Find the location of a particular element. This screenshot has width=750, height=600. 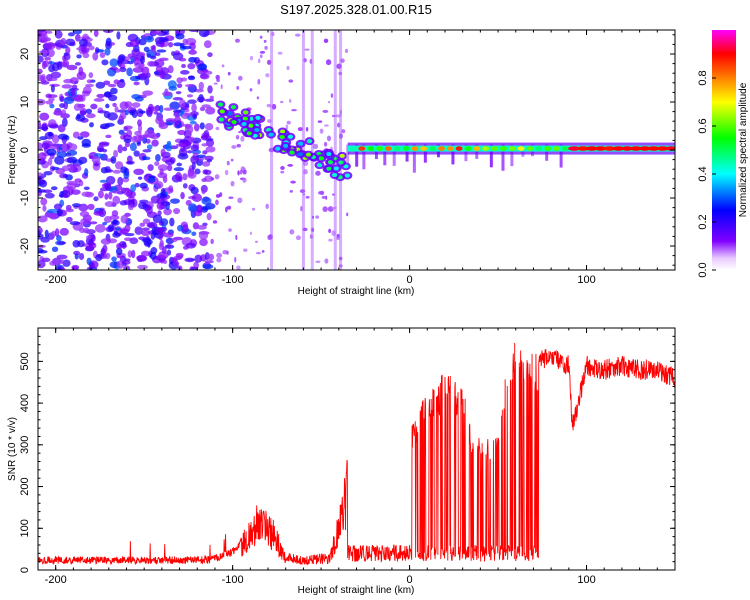

snr-y-tick-label-0: 0 is located at coordinates (25, 570).